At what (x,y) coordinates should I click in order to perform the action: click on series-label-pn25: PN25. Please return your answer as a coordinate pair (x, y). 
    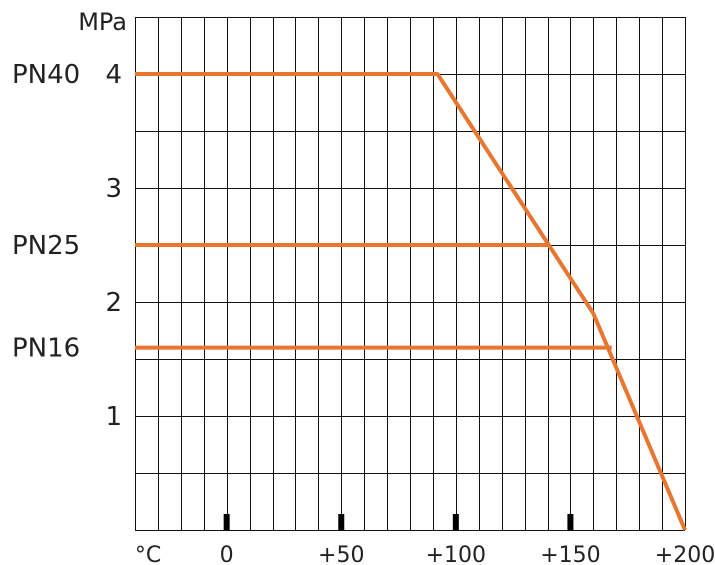
    Looking at the image, I should click on (46, 246).